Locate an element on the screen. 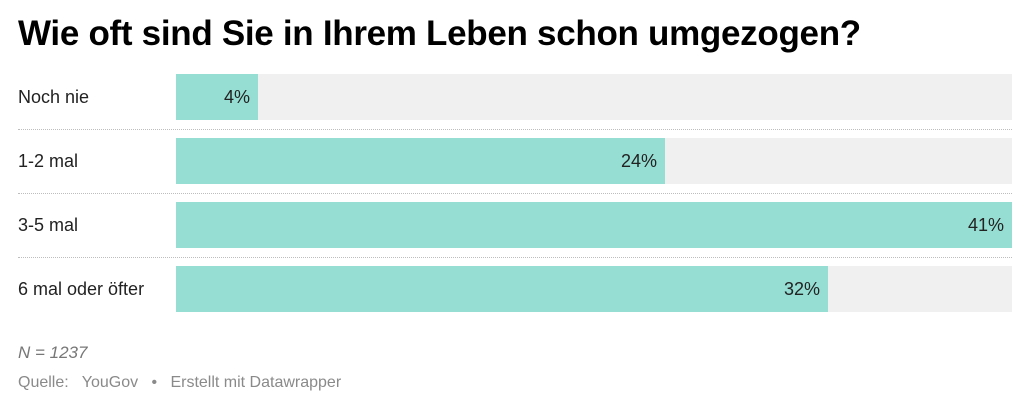  bar-value-label: 41% is located at coordinates (985, 225).